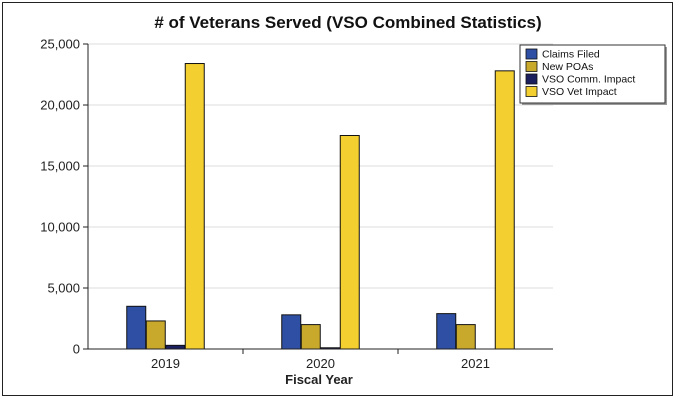  What do you see at coordinates (579, 92) in the screenshot?
I see `legend-label: VSO Vet Impact` at bounding box center [579, 92].